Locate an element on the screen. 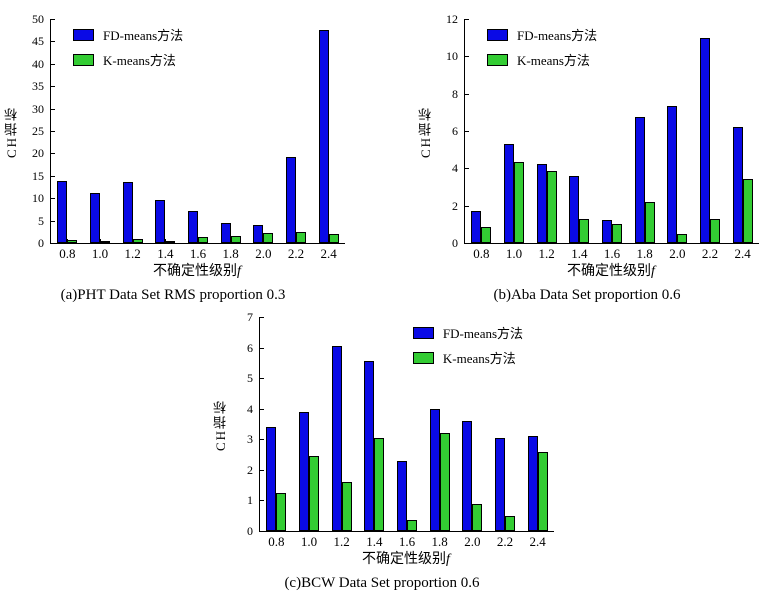 This screenshot has height=606, width=764. y-tick-label: 15 is located at coordinates (38, 175).